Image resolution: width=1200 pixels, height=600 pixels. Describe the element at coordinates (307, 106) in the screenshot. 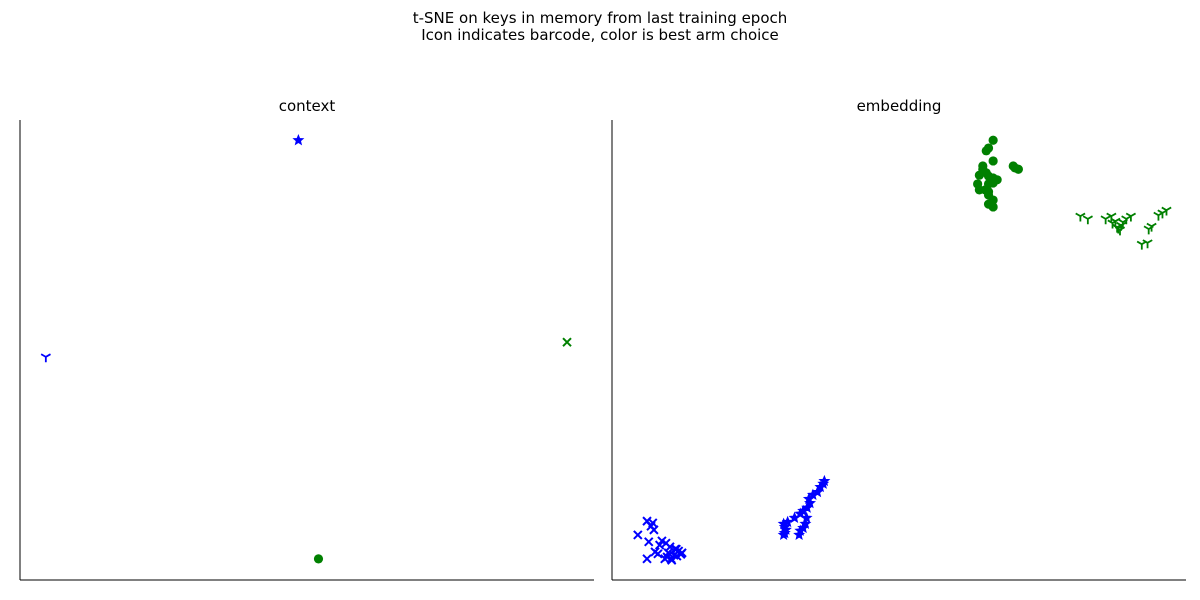

I see `context-panel-title: context` at that location.